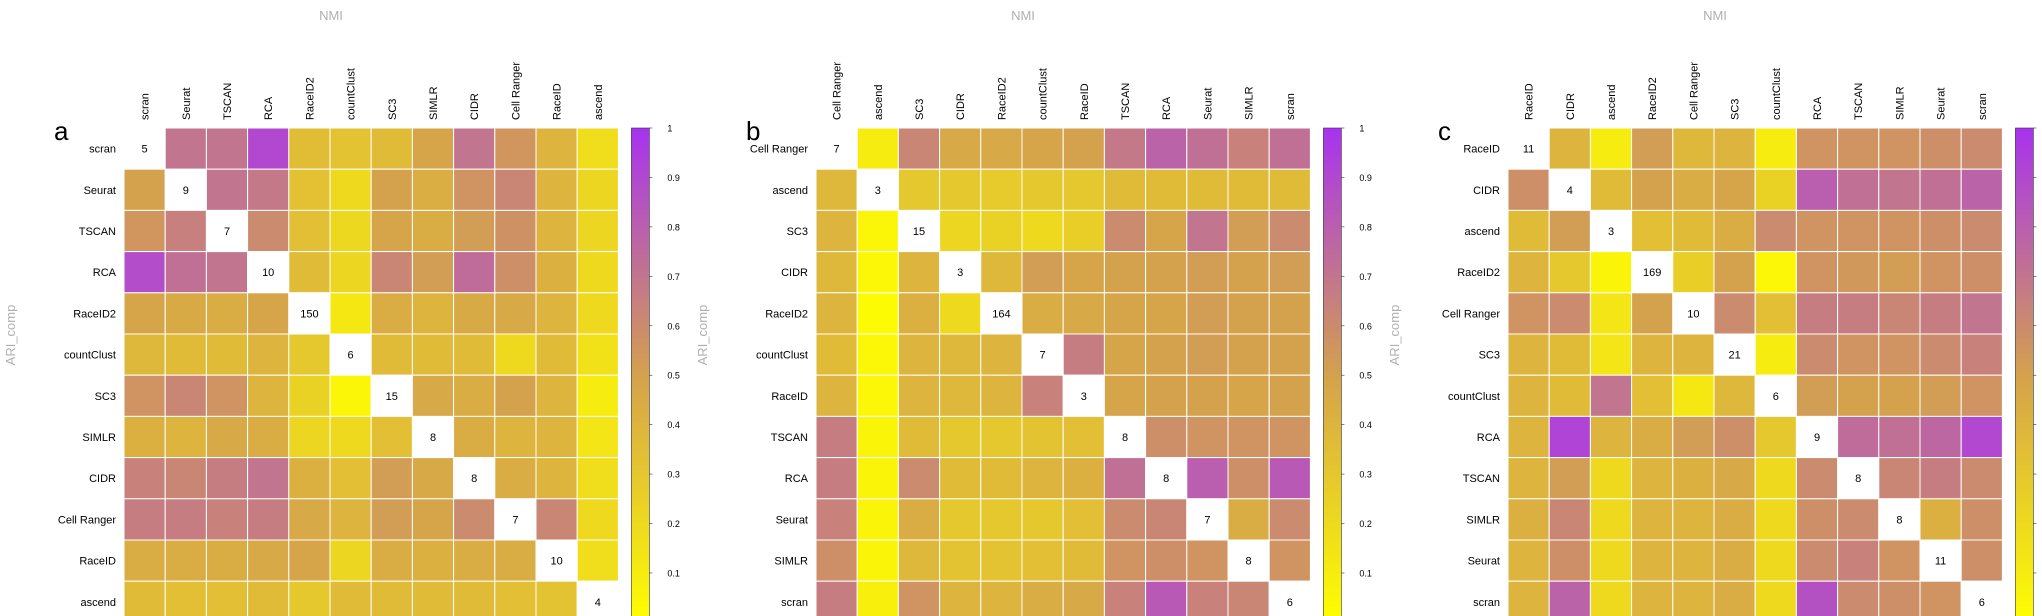 The height and width of the screenshot is (616, 2042). I want to click on column-label: SIMLR, so click(1250, 103).